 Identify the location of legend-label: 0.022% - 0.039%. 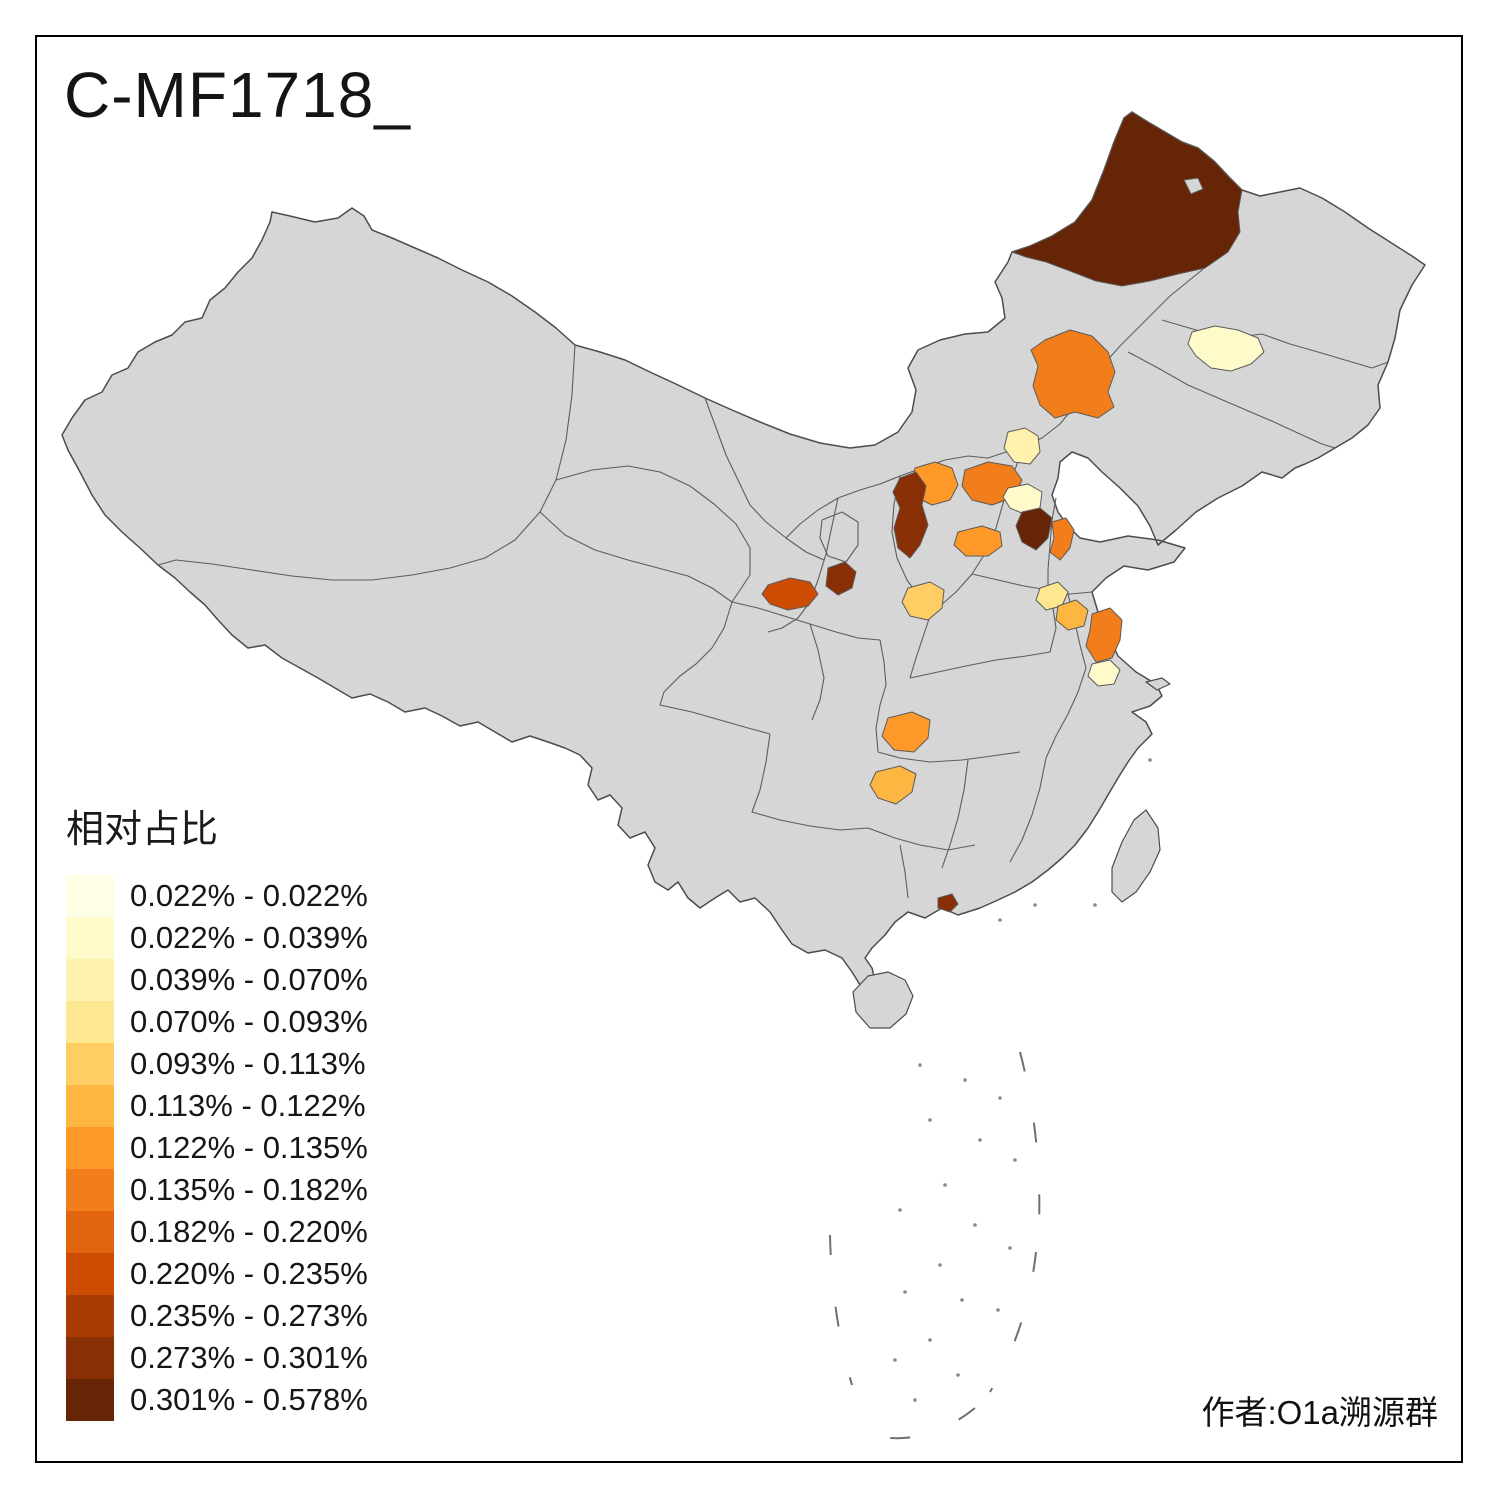
(249, 937).